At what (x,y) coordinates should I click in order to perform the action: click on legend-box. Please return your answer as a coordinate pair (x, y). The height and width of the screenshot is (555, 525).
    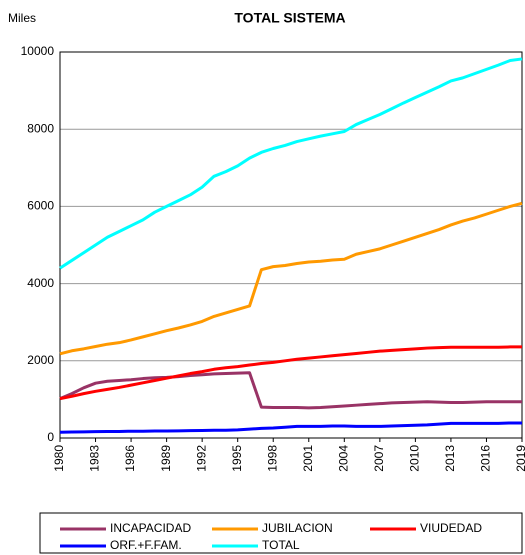
    Looking at the image, I should click on (281, 533).